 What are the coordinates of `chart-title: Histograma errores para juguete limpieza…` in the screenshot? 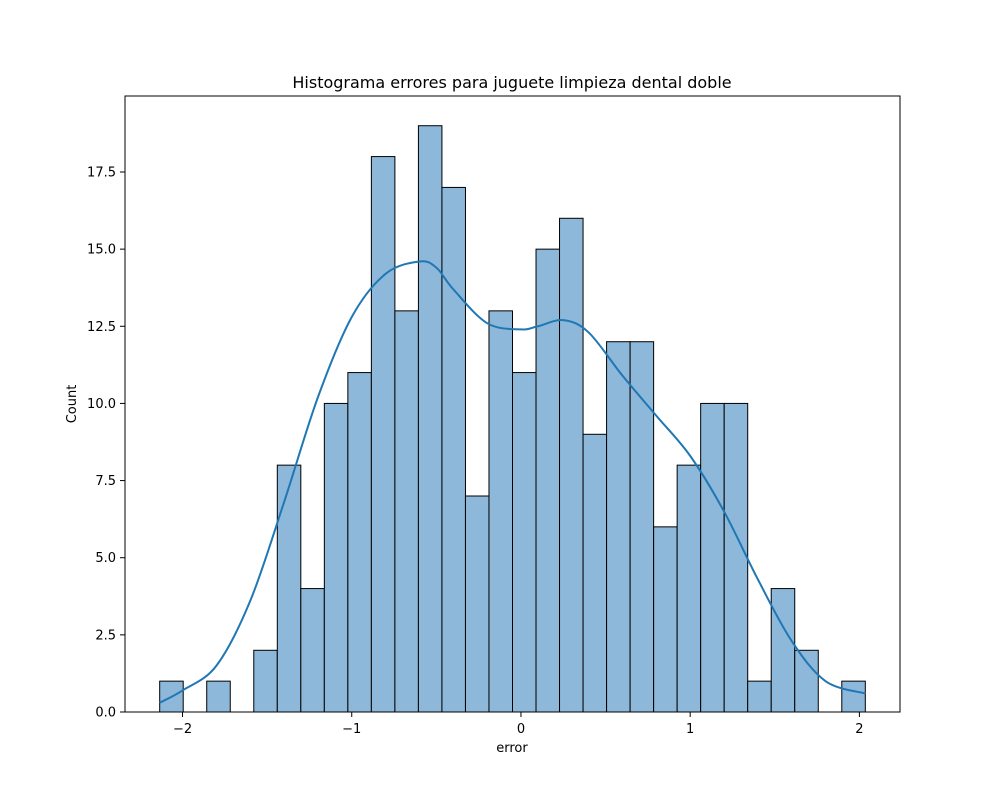 It's located at (511, 82).